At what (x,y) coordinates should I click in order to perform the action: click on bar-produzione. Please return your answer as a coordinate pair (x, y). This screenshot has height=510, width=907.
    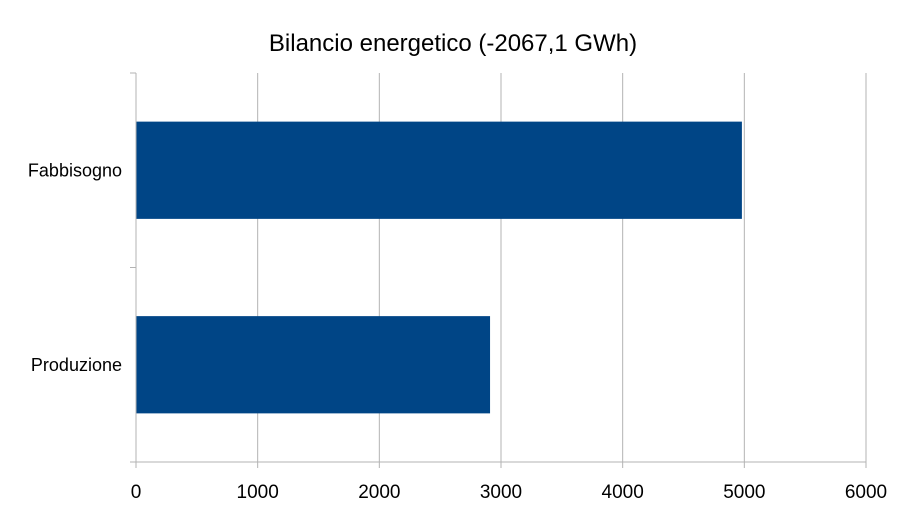
    Looking at the image, I should click on (313, 365).